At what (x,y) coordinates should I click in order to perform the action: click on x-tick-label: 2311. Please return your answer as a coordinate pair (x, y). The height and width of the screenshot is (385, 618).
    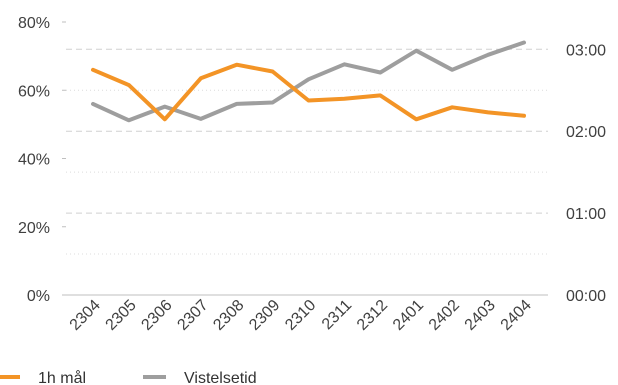
    Looking at the image, I should click on (337, 315).